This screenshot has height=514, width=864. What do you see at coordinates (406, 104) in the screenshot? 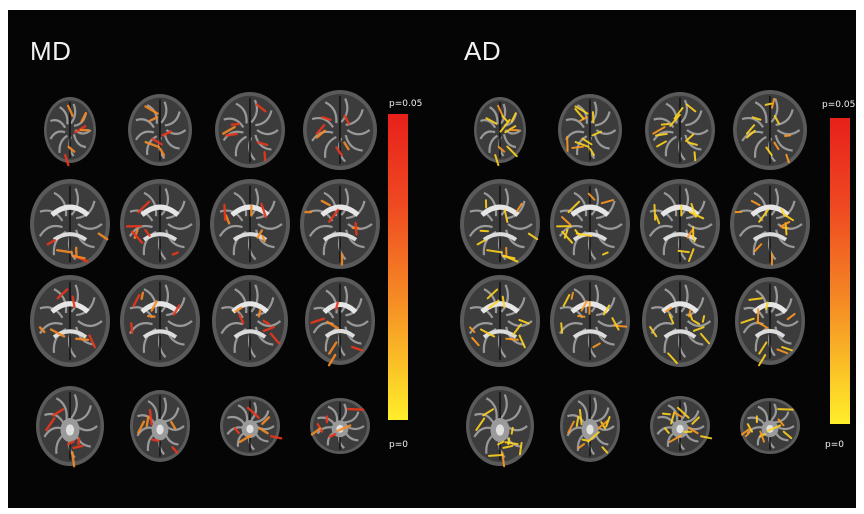
I see `md-colorbar-top-label: p=0.05` at bounding box center [406, 104].